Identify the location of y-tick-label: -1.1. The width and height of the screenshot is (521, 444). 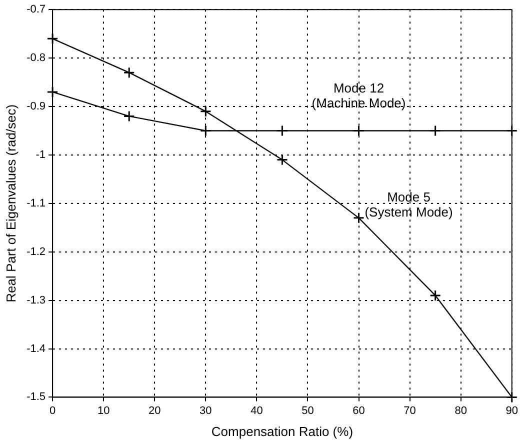
(36, 203).